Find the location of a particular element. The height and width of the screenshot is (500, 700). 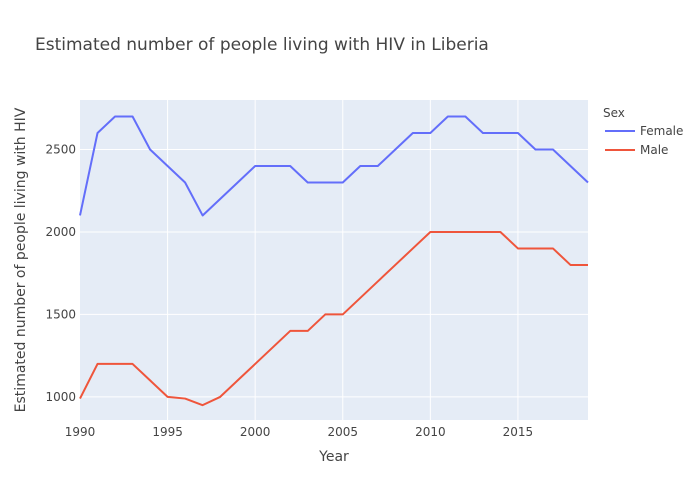

legend-item-female: Female is located at coordinates (644, 131).